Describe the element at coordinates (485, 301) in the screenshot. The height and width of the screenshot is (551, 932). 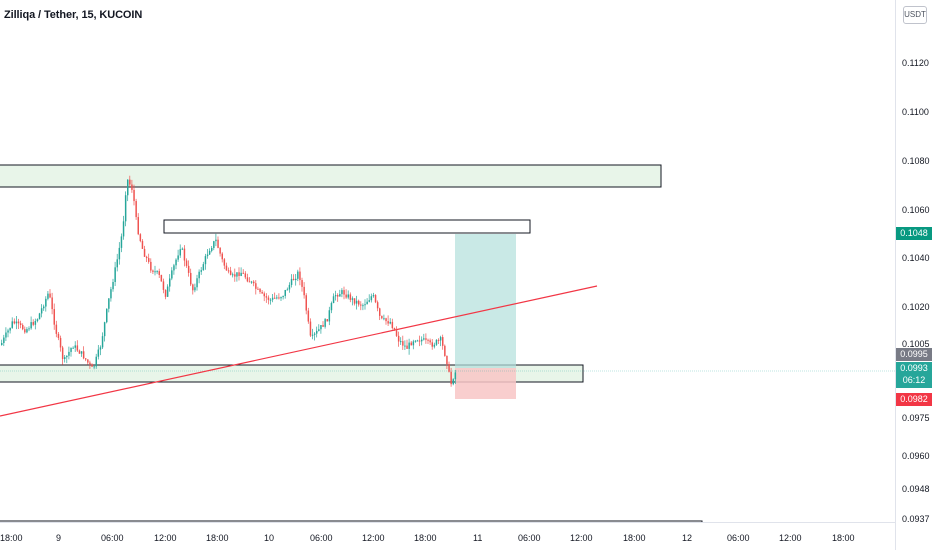
I see `position-target-area` at that location.